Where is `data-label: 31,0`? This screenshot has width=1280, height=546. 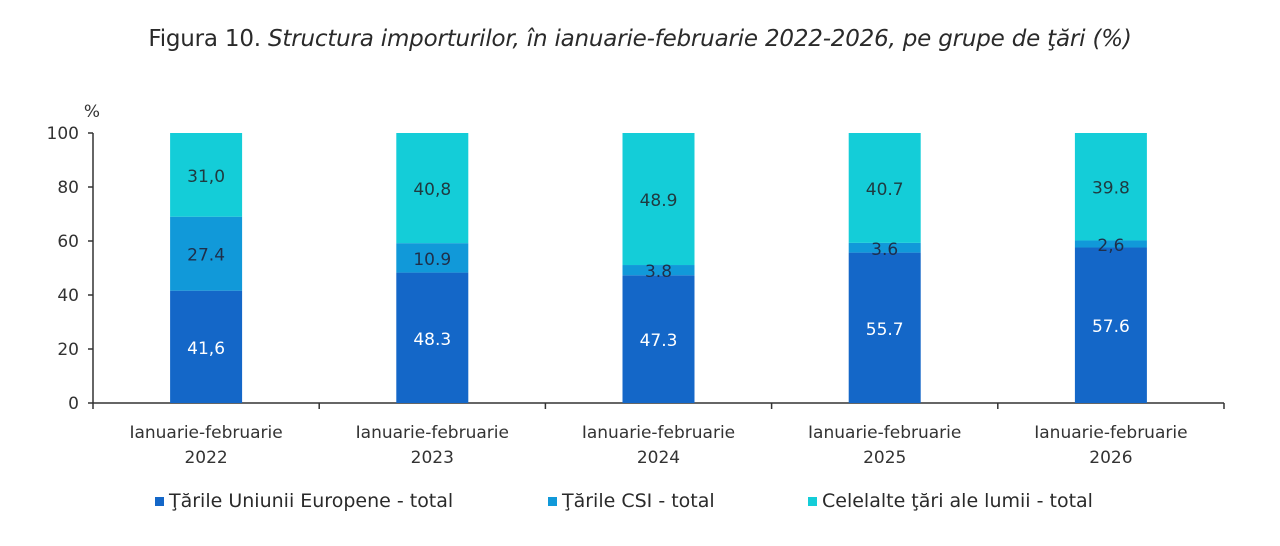
data-label: 31,0 is located at coordinates (206, 177).